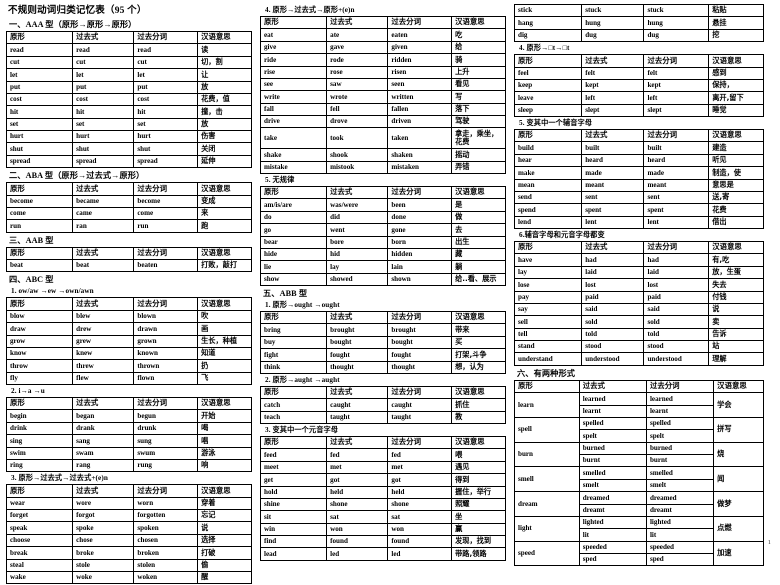  Describe the element at coordinates (166, 565) in the screenshot. I see `cell-participle: stolen` at that location.